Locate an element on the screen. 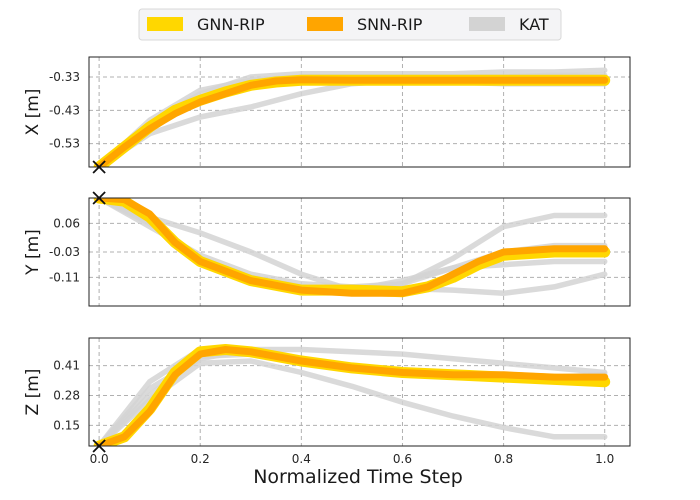  y-tick-label: 0.41 is located at coordinates (66, 366).